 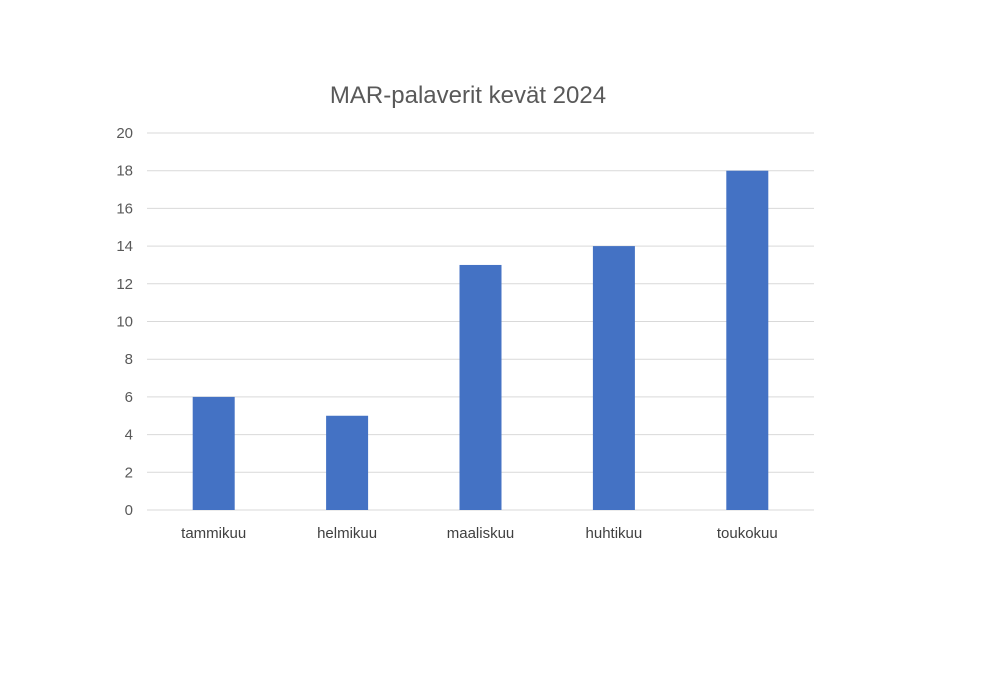 I want to click on chart-title: MAR-palaverit kevät 2024, so click(x=468, y=95).